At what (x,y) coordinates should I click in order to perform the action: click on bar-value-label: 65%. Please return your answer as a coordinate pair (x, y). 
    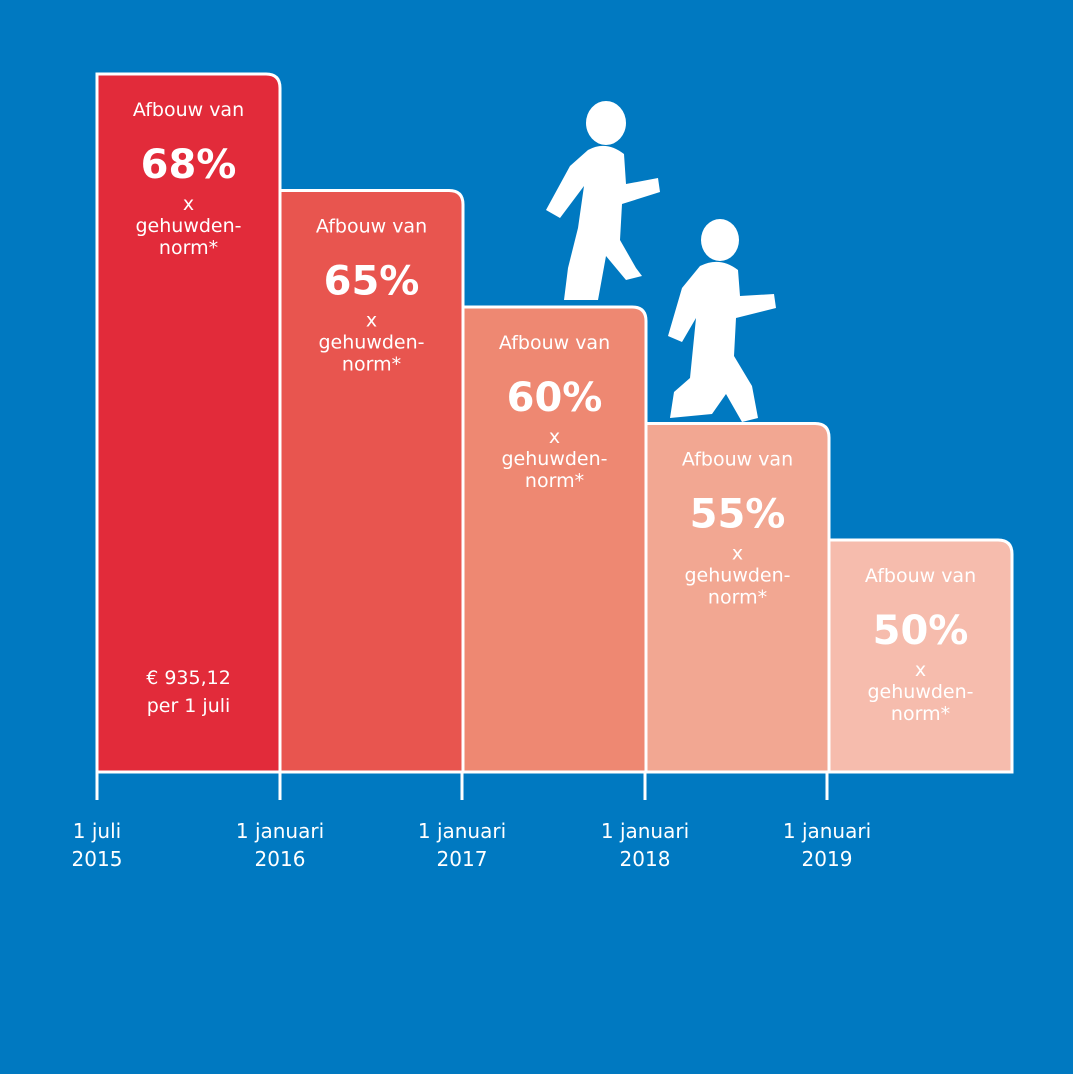
    Looking at the image, I should click on (372, 282).